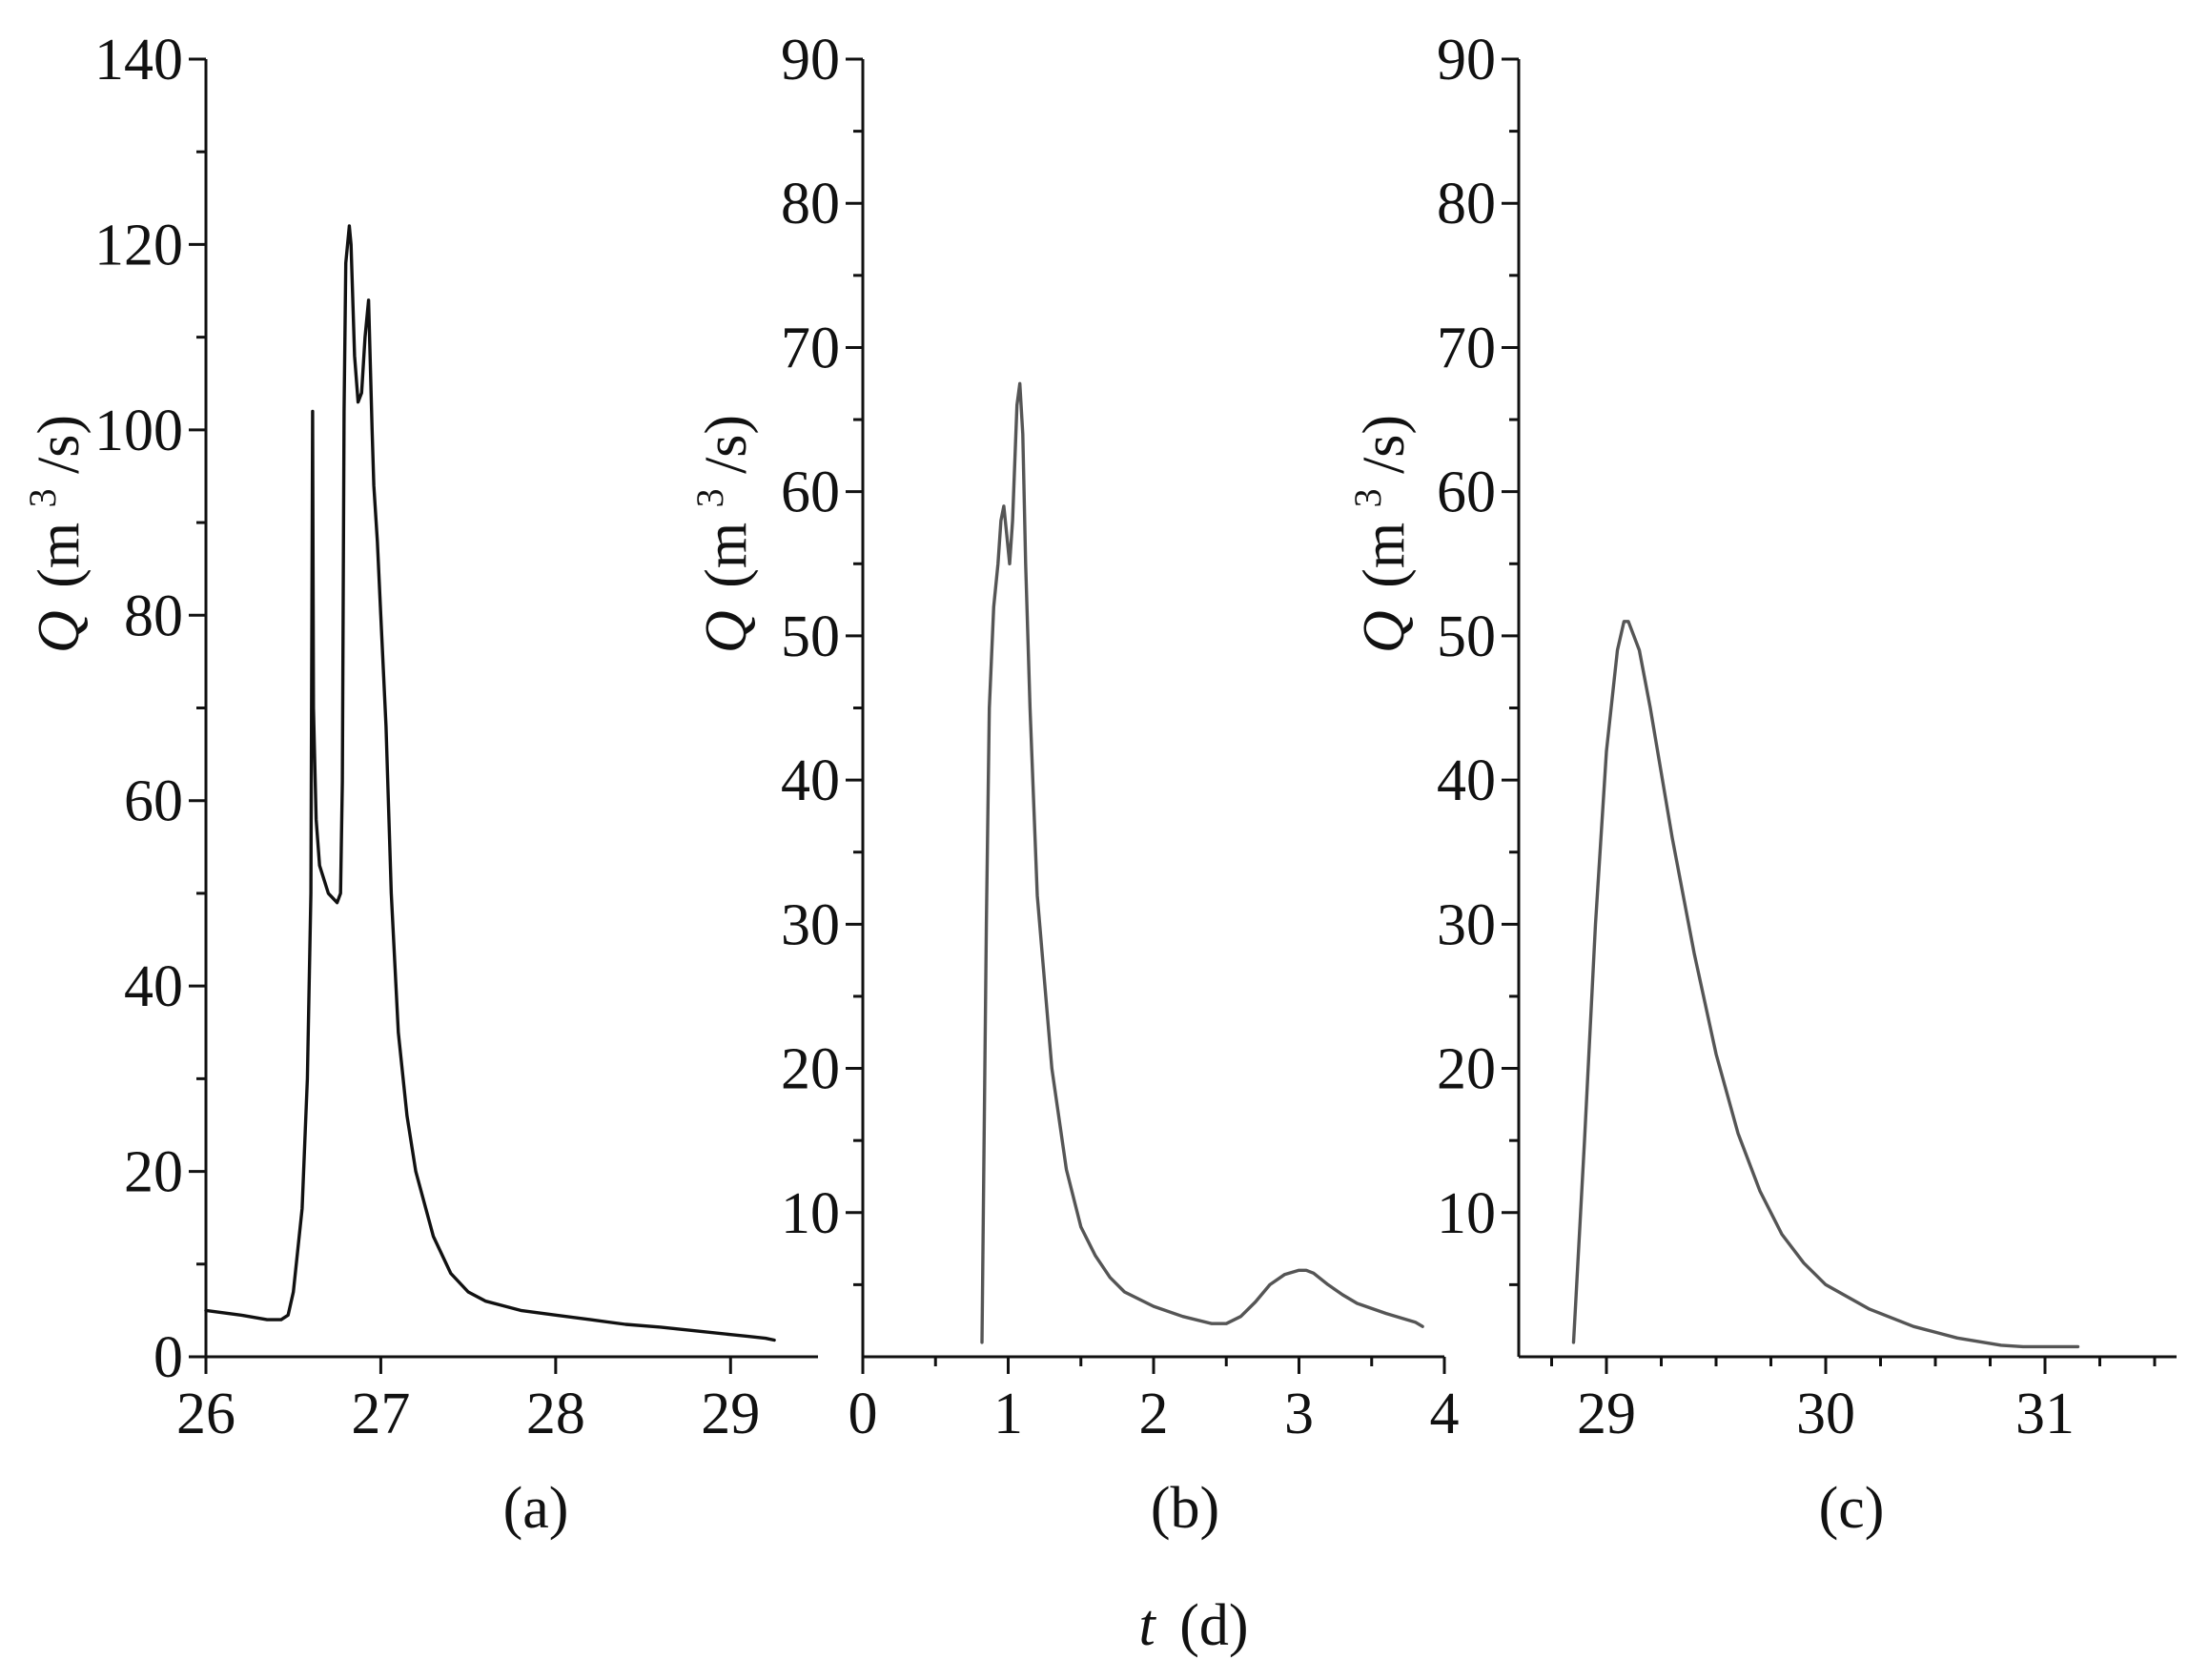 The height and width of the screenshot is (1680, 2188). What do you see at coordinates (810, 636) in the screenshot?
I see `panel-b-y-tick-label: 50` at bounding box center [810, 636].